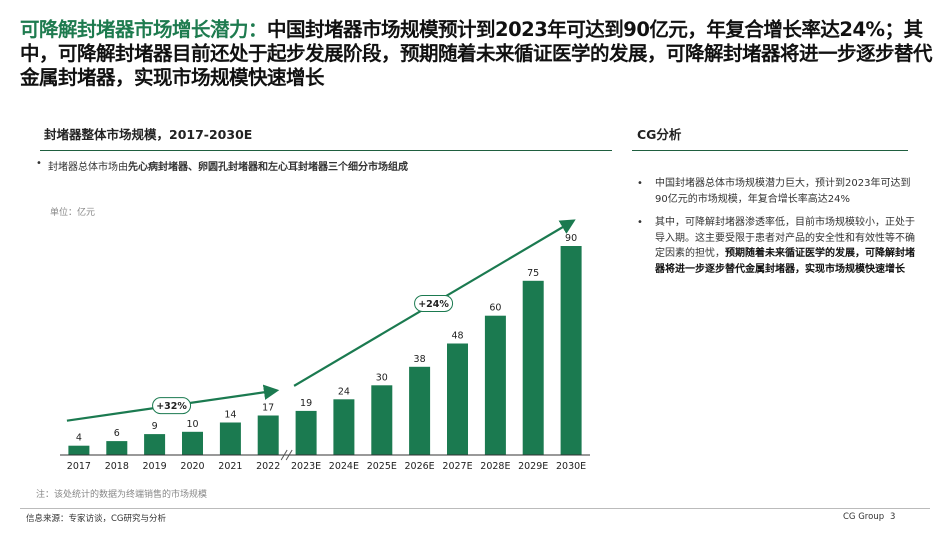 This screenshot has height=534, width=950. Describe the element at coordinates (326, 150) in the screenshot. I see `chart-section-rule` at that location.